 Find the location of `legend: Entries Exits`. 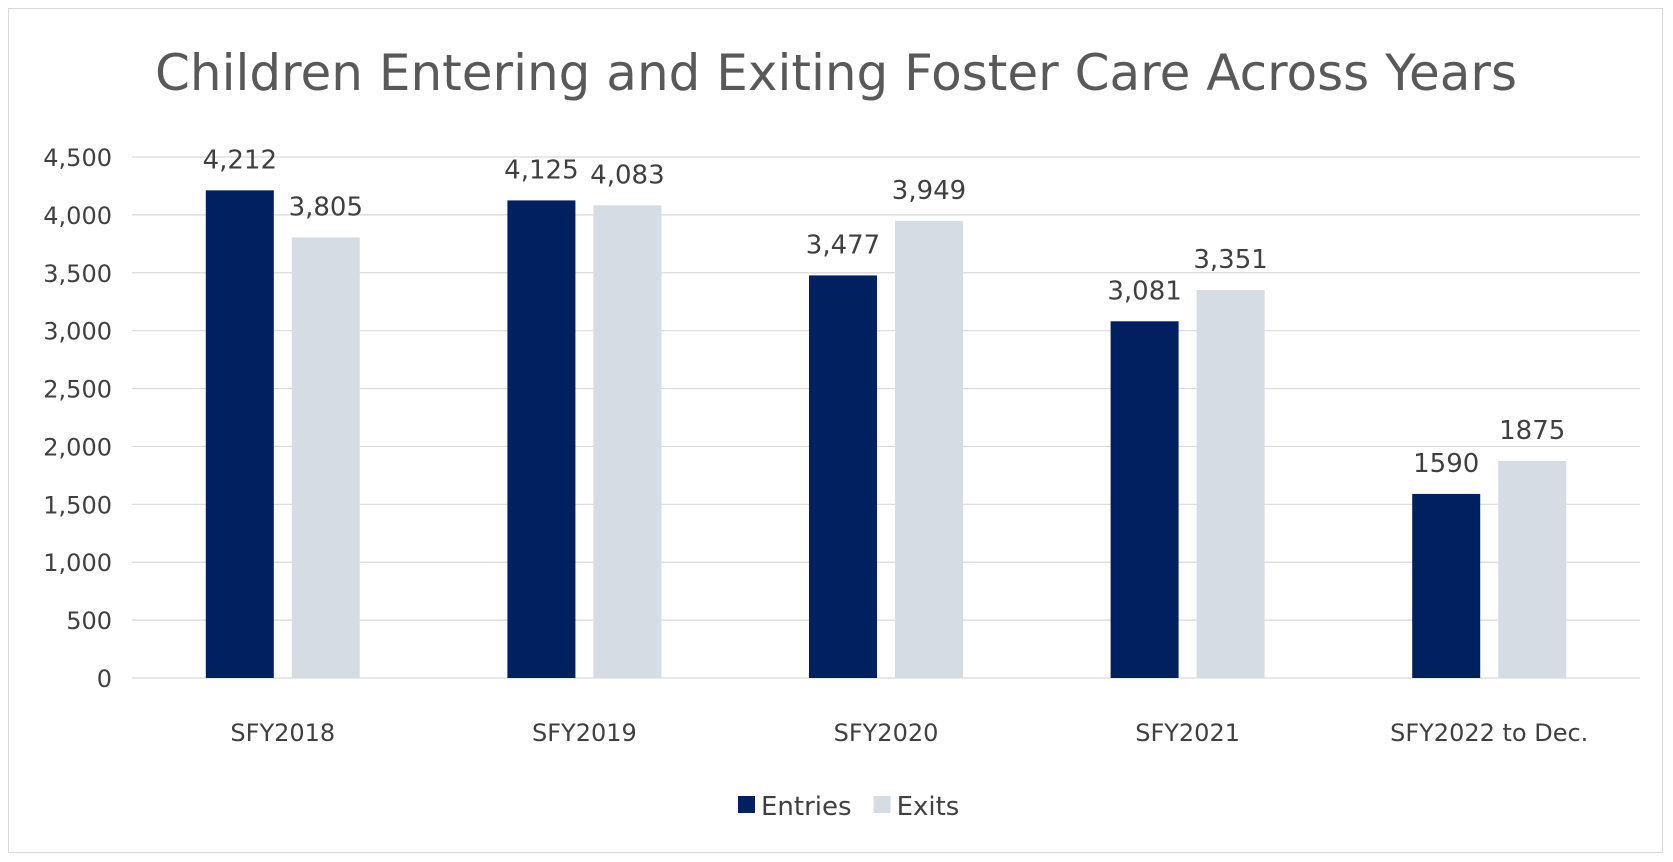

legend: Entries Exits is located at coordinates (848, 807).